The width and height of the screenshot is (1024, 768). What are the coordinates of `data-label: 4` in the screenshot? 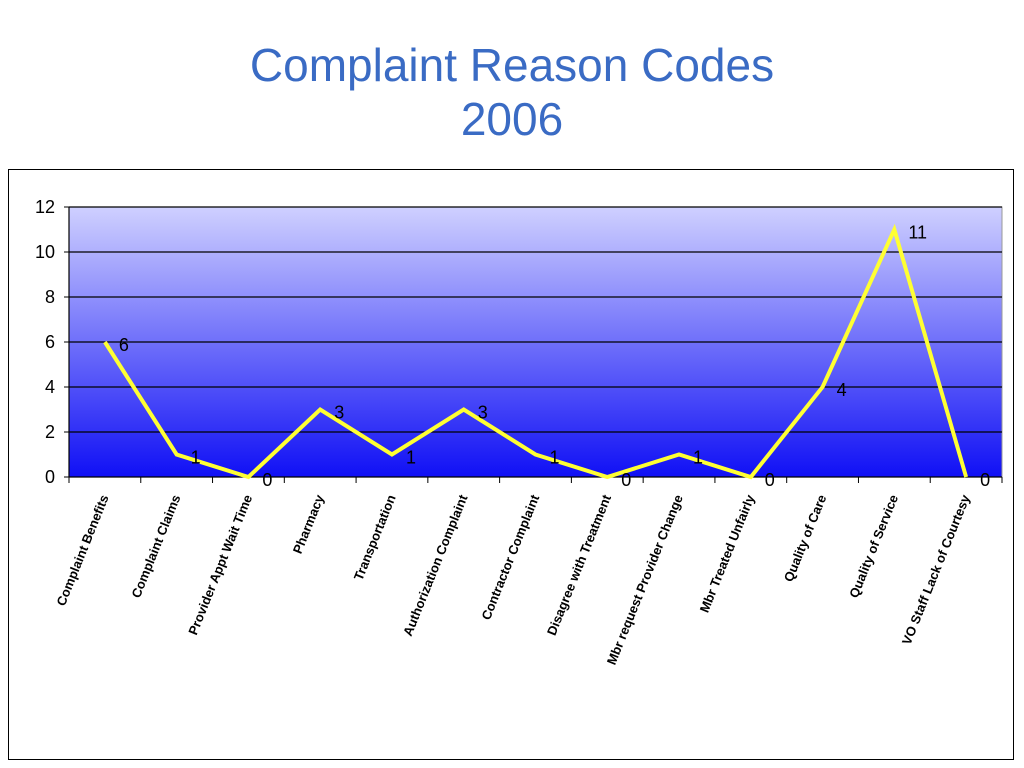 It's located at (842, 390).